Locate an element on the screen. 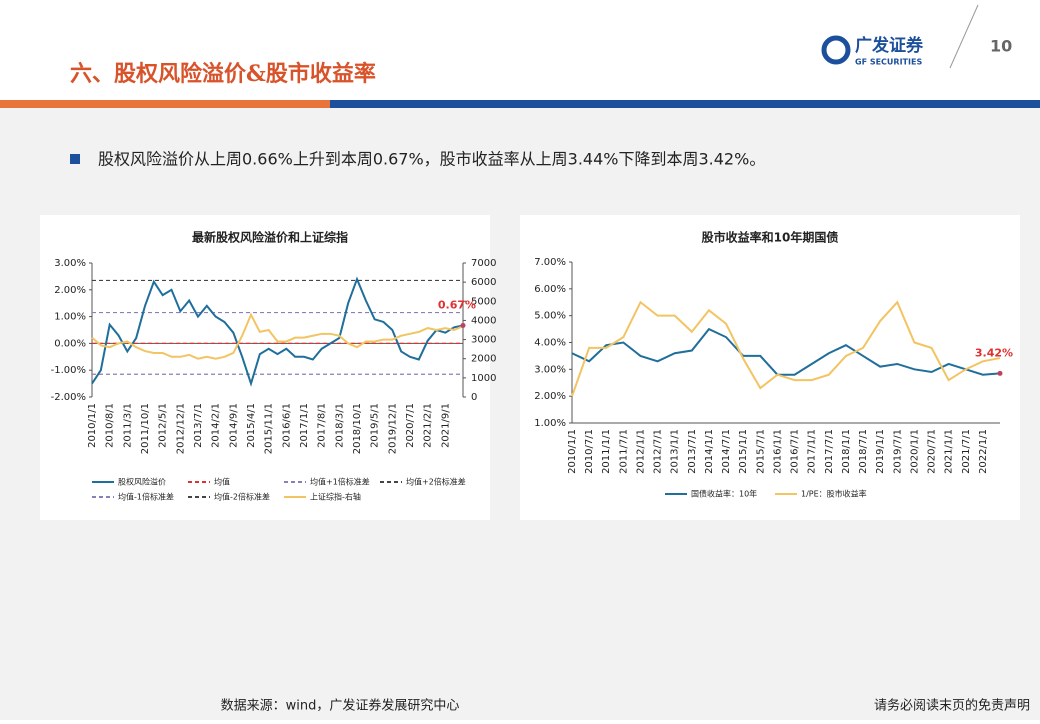 This screenshot has height=724, width=1040. x-tick-label: 2011/1/1 is located at coordinates (606, 451).